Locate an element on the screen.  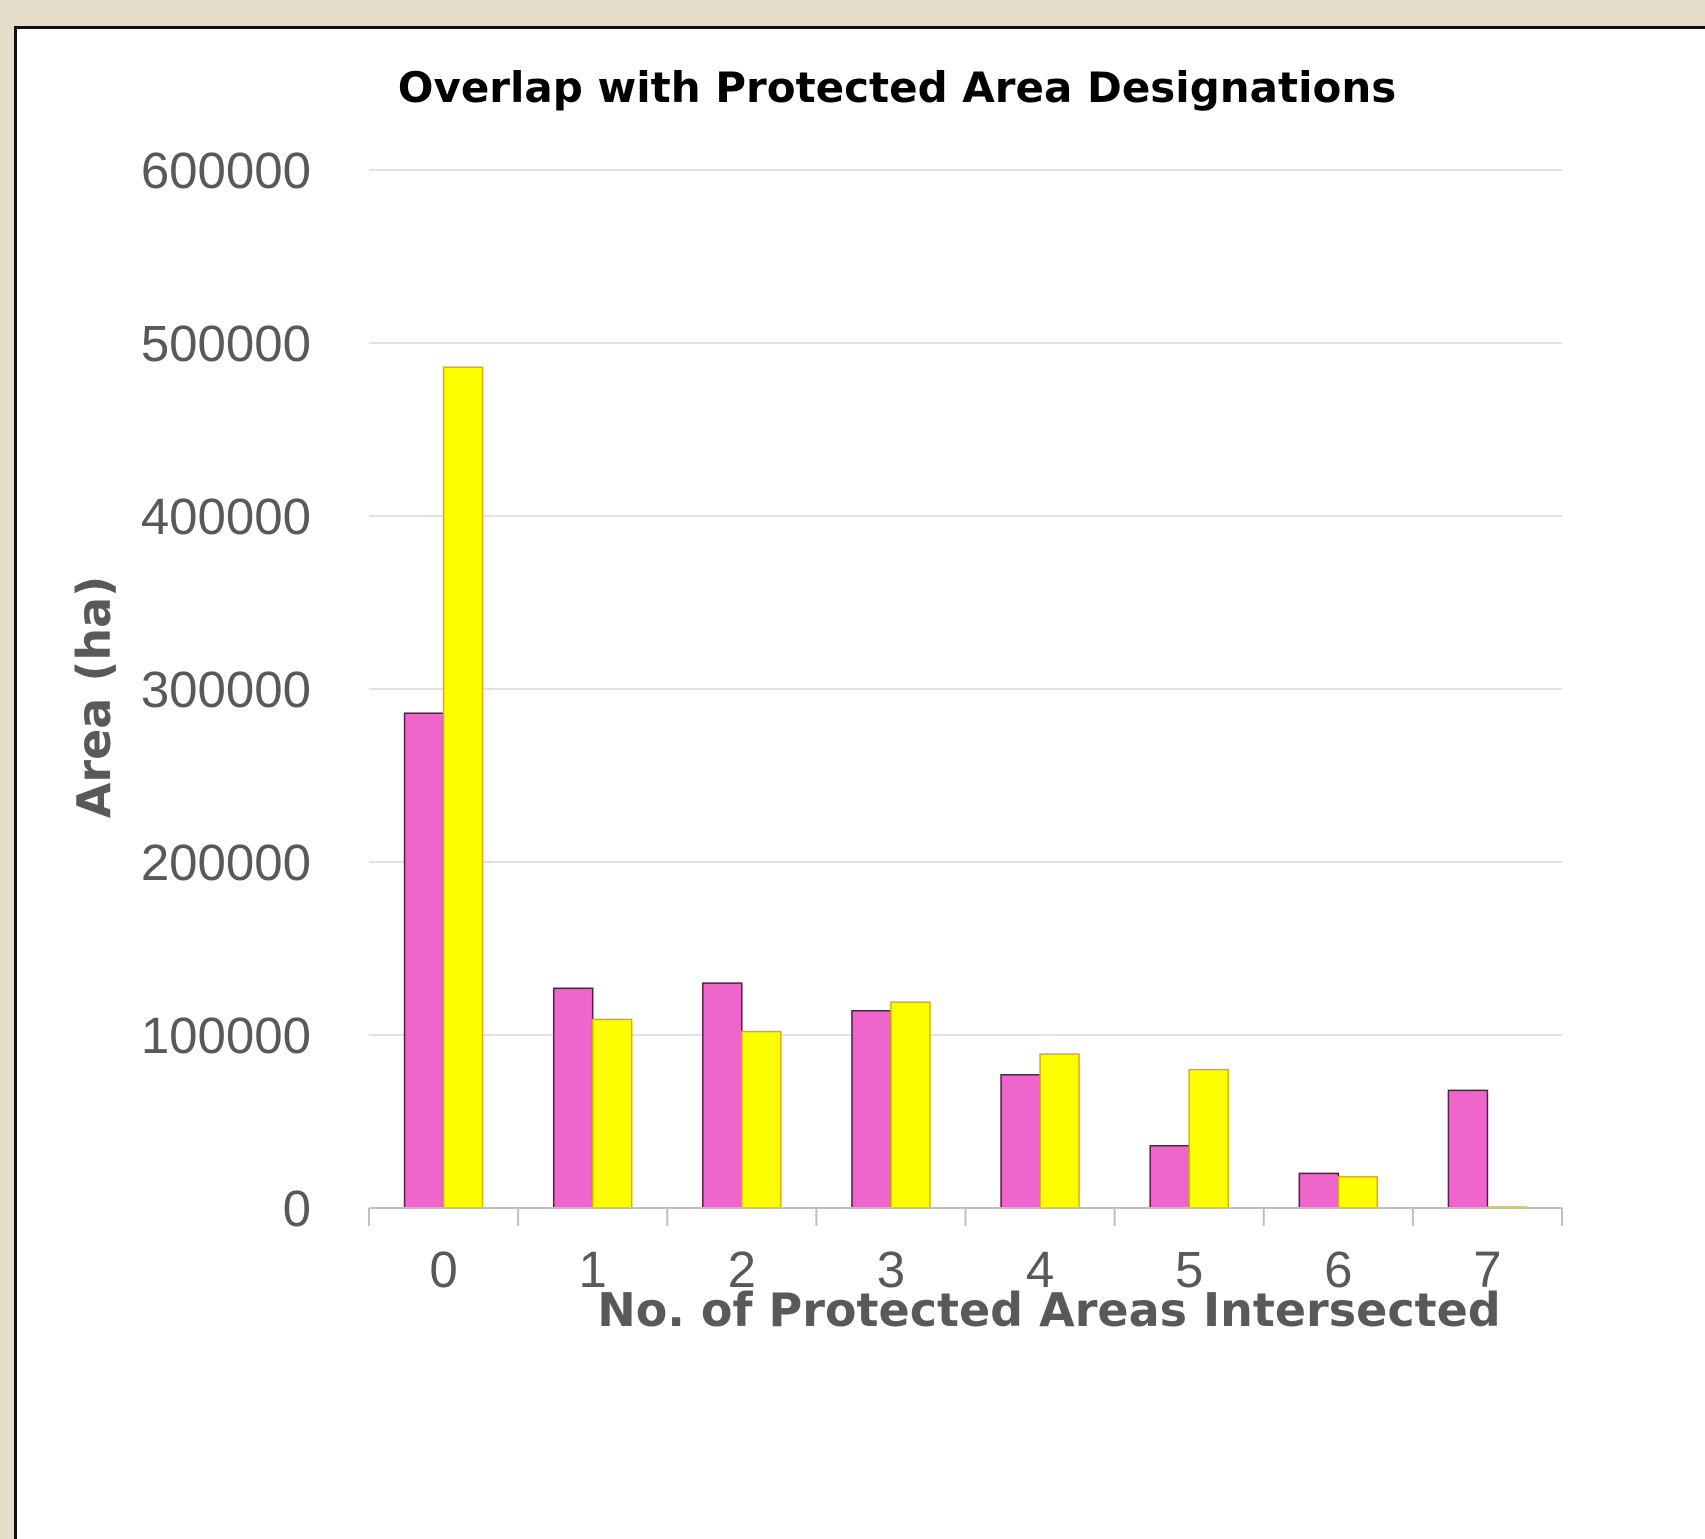
chart-title: Overlap with Protected Area Designations is located at coordinates (897, 87).